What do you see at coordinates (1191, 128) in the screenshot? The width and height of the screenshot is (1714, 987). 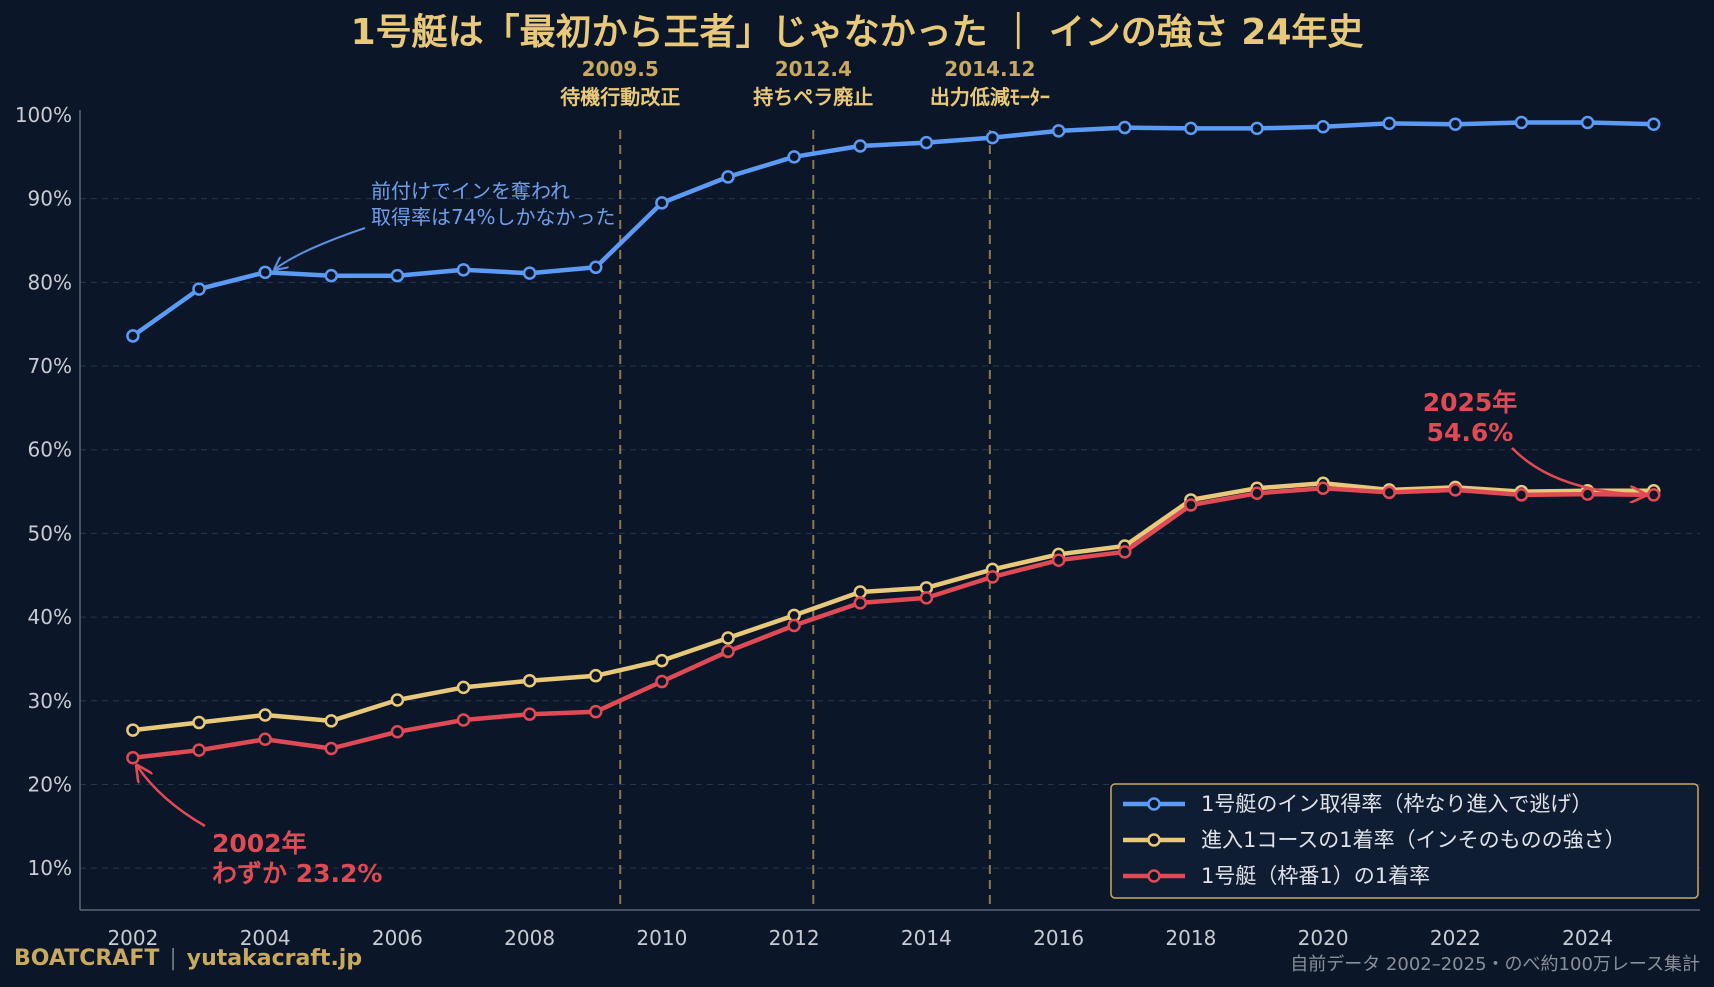 I see `series-0-point-2018` at bounding box center [1191, 128].